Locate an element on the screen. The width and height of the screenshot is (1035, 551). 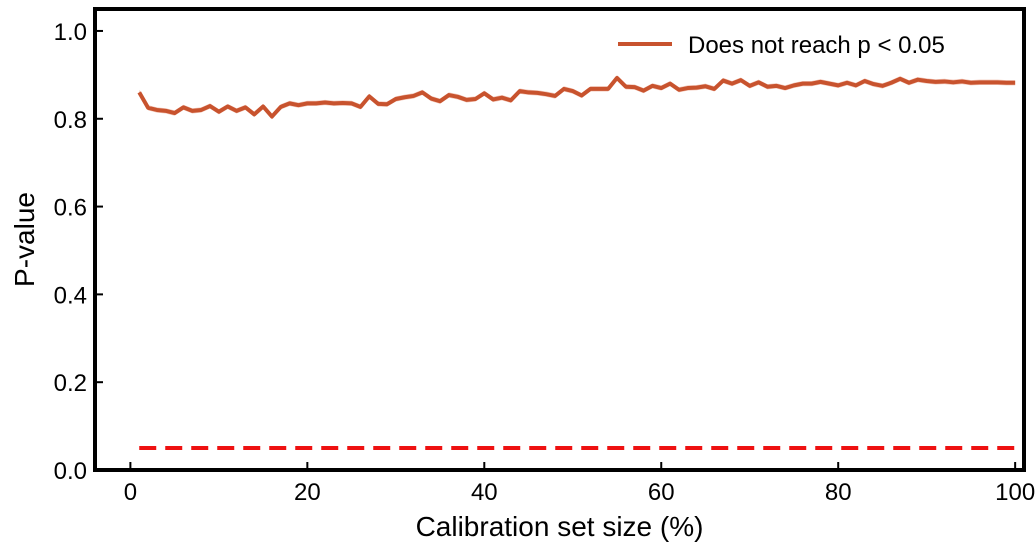
x-tick-label: 60 is located at coordinates (661, 492).